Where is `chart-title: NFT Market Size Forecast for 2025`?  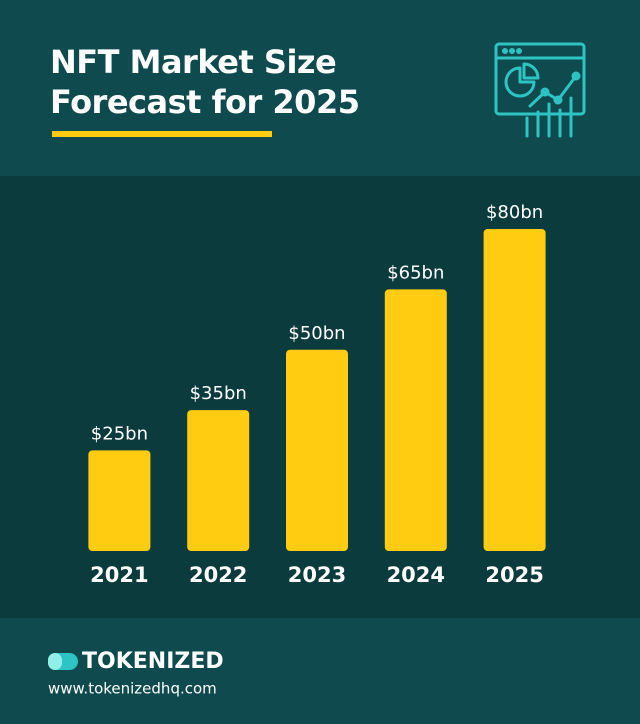 chart-title: NFT Market Size Forecast for 2025 is located at coordinates (205, 82).